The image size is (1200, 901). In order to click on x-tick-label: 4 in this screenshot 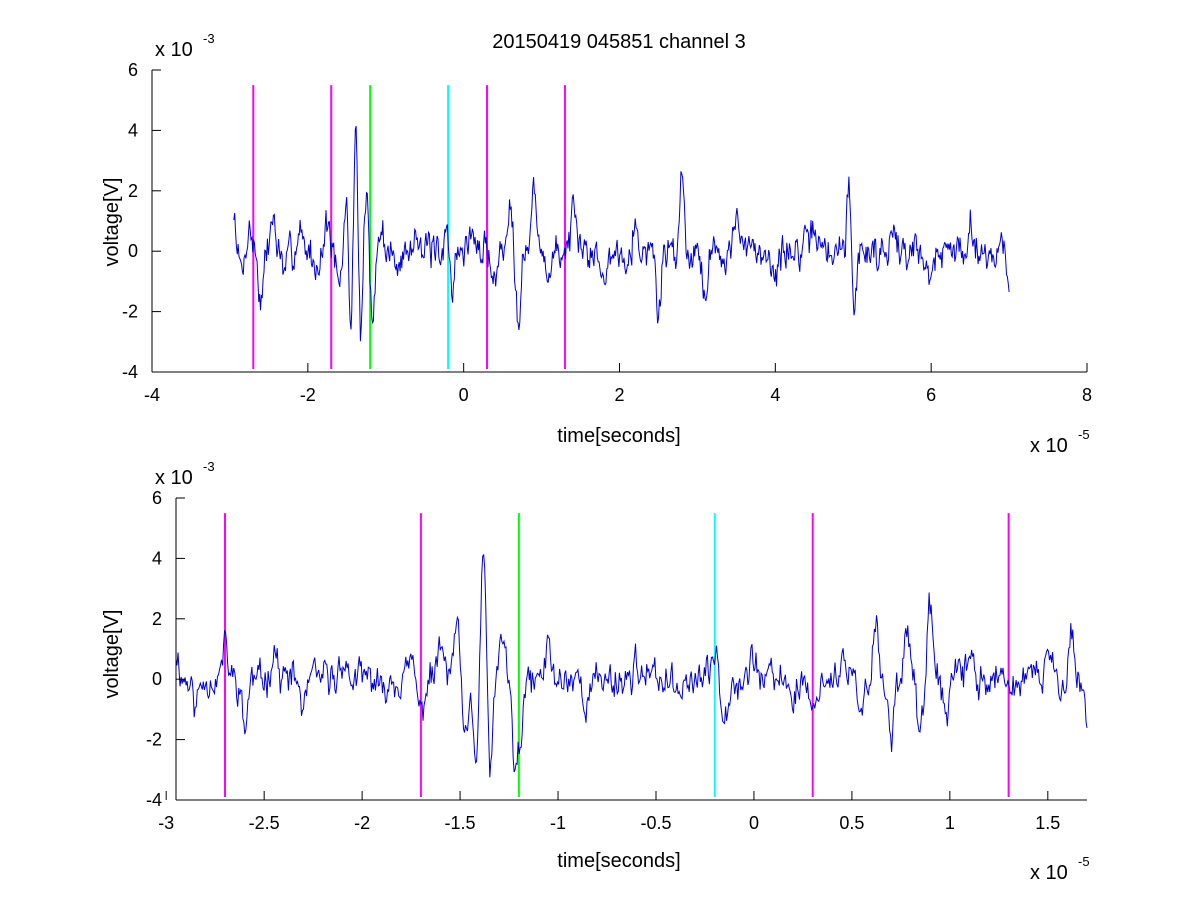, I will do `click(775, 395)`.